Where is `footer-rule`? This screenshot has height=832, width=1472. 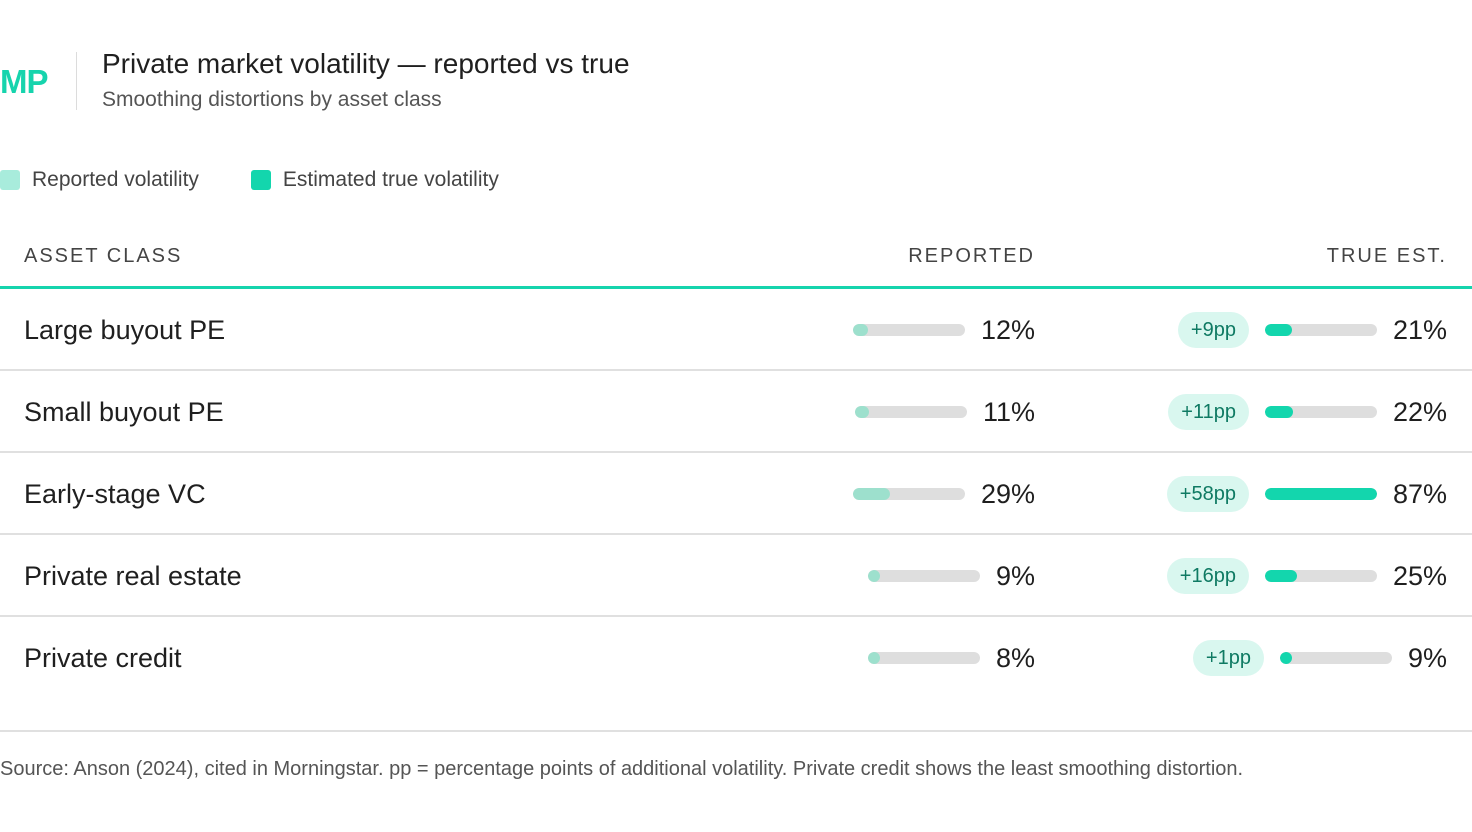 footer-rule is located at coordinates (736, 731).